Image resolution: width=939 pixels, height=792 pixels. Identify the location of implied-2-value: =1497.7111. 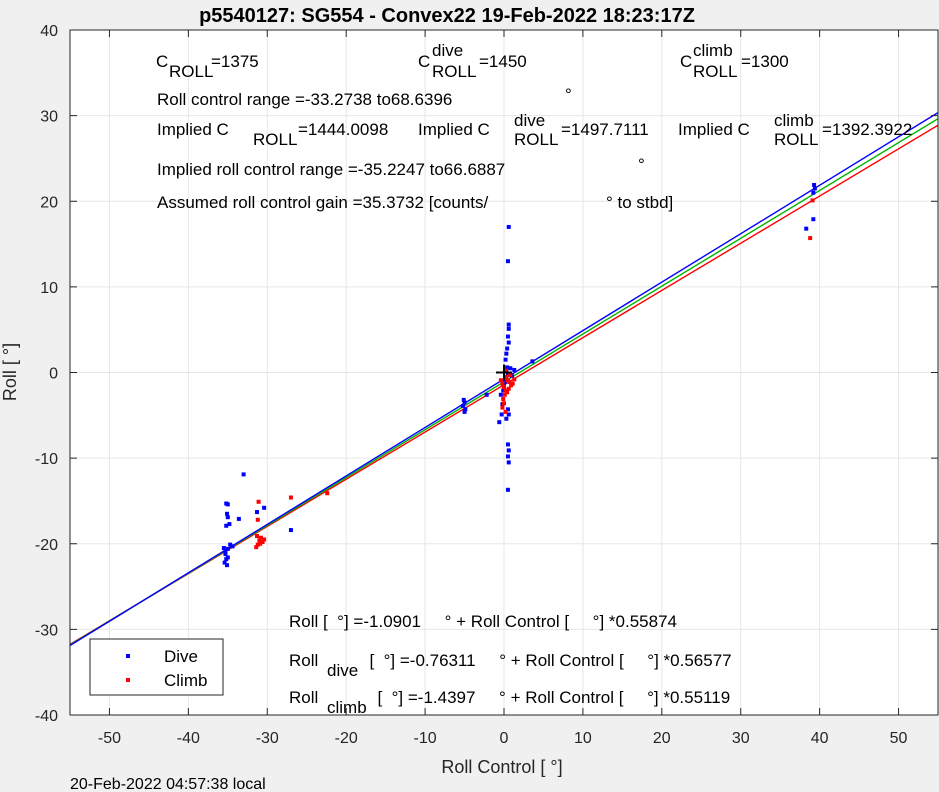
(605, 129).